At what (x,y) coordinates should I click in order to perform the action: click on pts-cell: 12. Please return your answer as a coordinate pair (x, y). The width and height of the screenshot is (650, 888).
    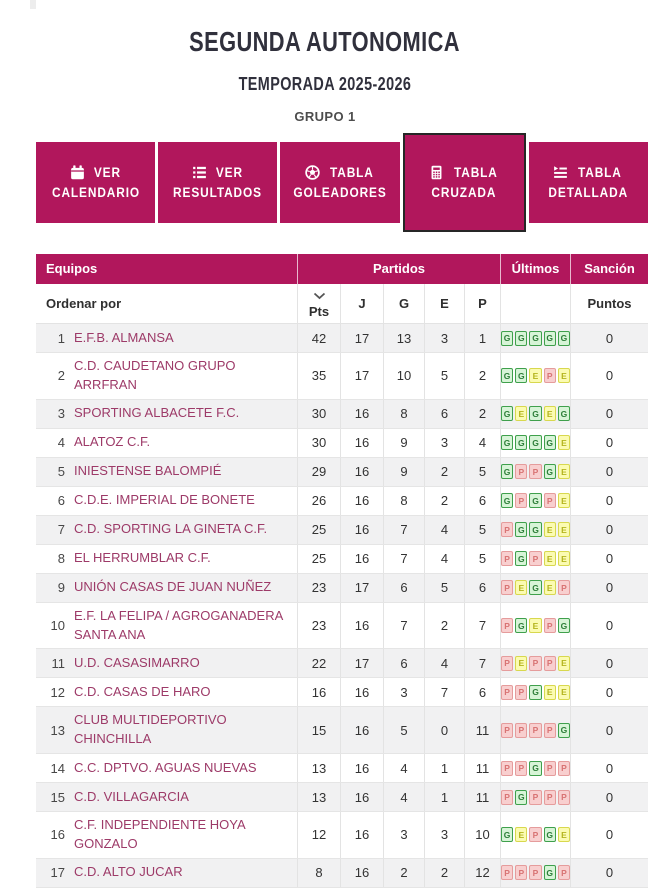
    Looking at the image, I should click on (318, 835).